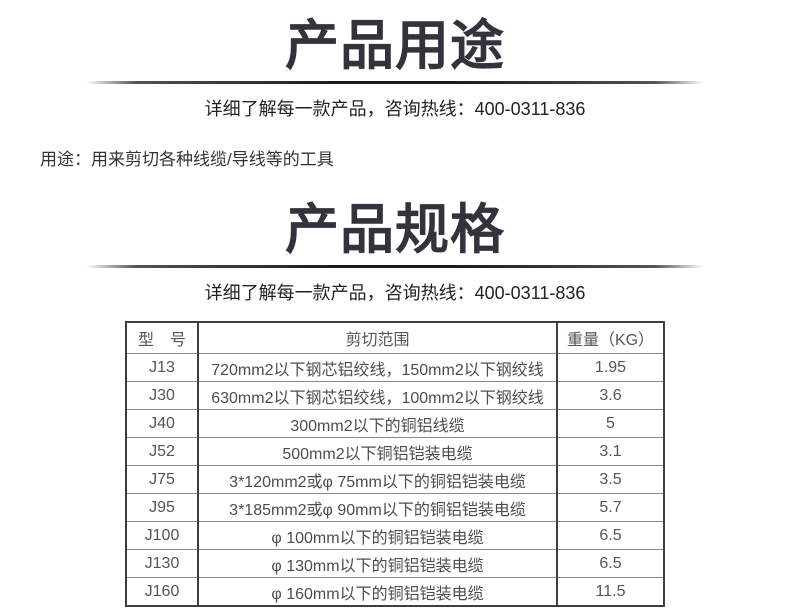  Describe the element at coordinates (395, 82) in the screenshot. I see `usage-title-divider` at that location.